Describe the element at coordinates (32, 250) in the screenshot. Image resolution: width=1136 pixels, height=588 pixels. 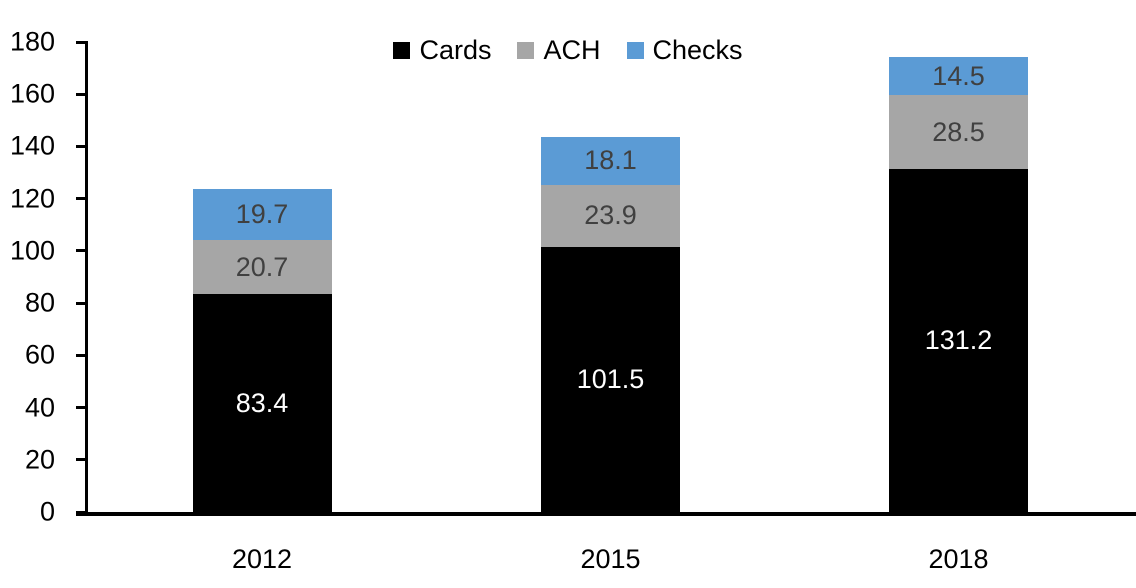
I see `y-tick-label: 100` at that location.